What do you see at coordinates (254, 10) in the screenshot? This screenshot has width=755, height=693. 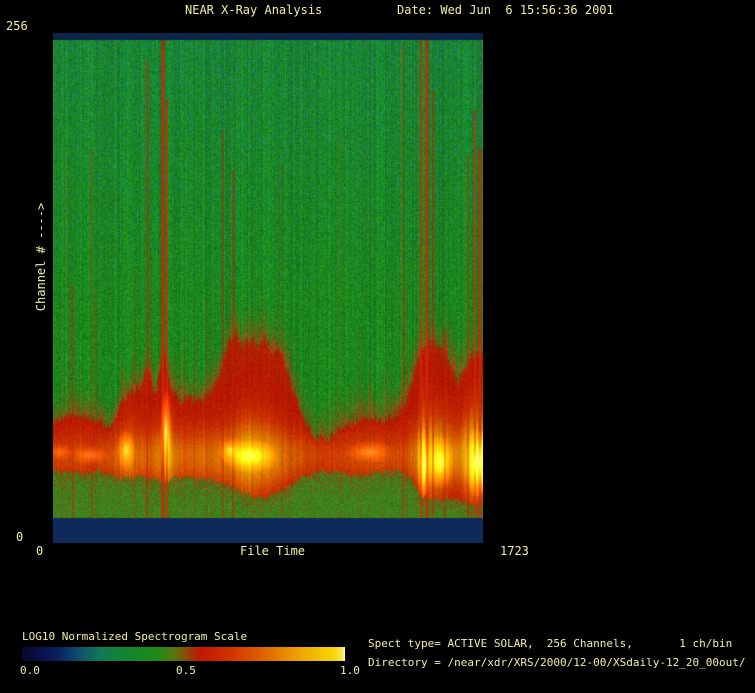 I see `page-title: NEAR X-Ray Analysis` at bounding box center [254, 10].